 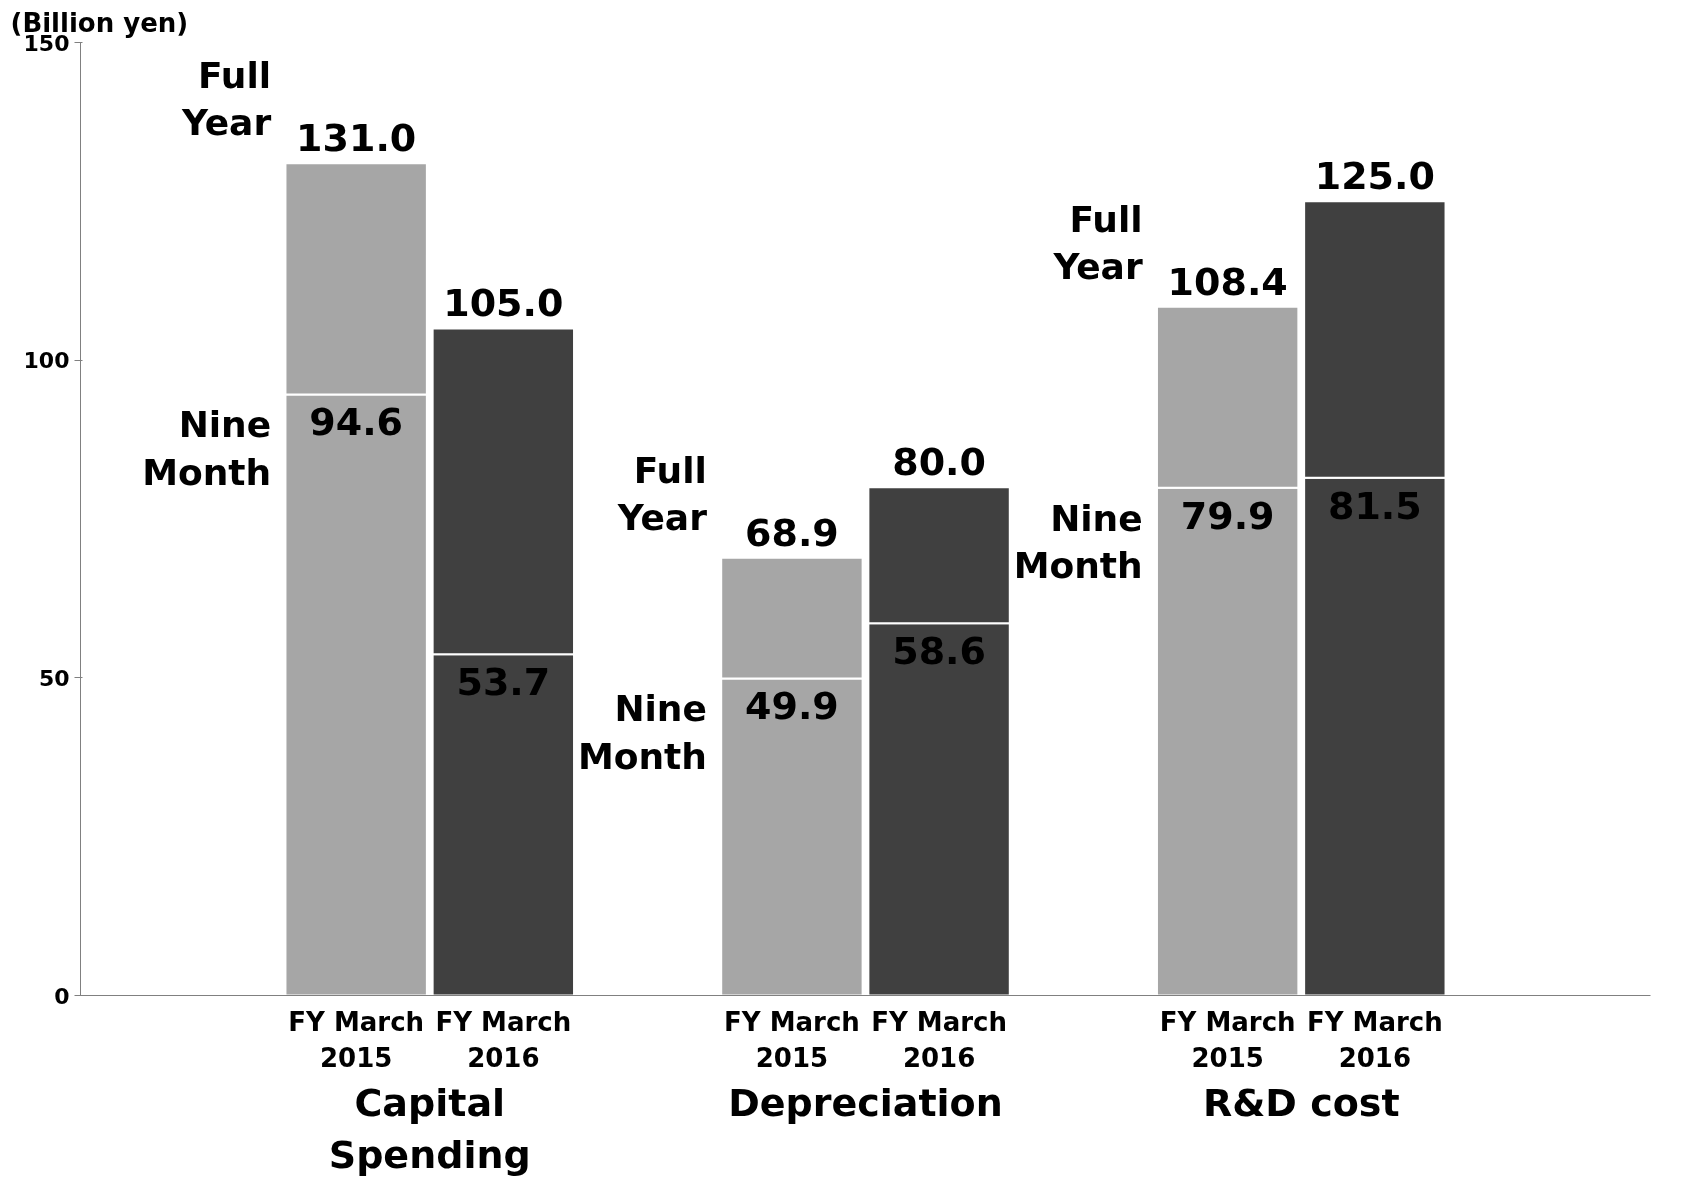 What do you see at coordinates (46, 361) in the screenshot?
I see `y-tick-label: 100` at bounding box center [46, 361].